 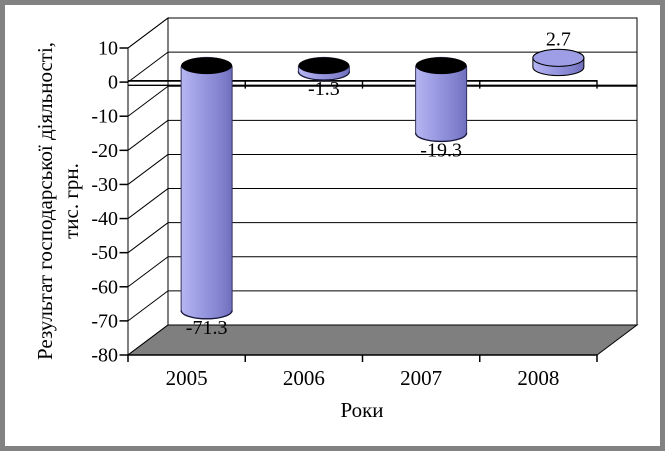 I want to click on cylinder-2007, so click(x=441, y=99).